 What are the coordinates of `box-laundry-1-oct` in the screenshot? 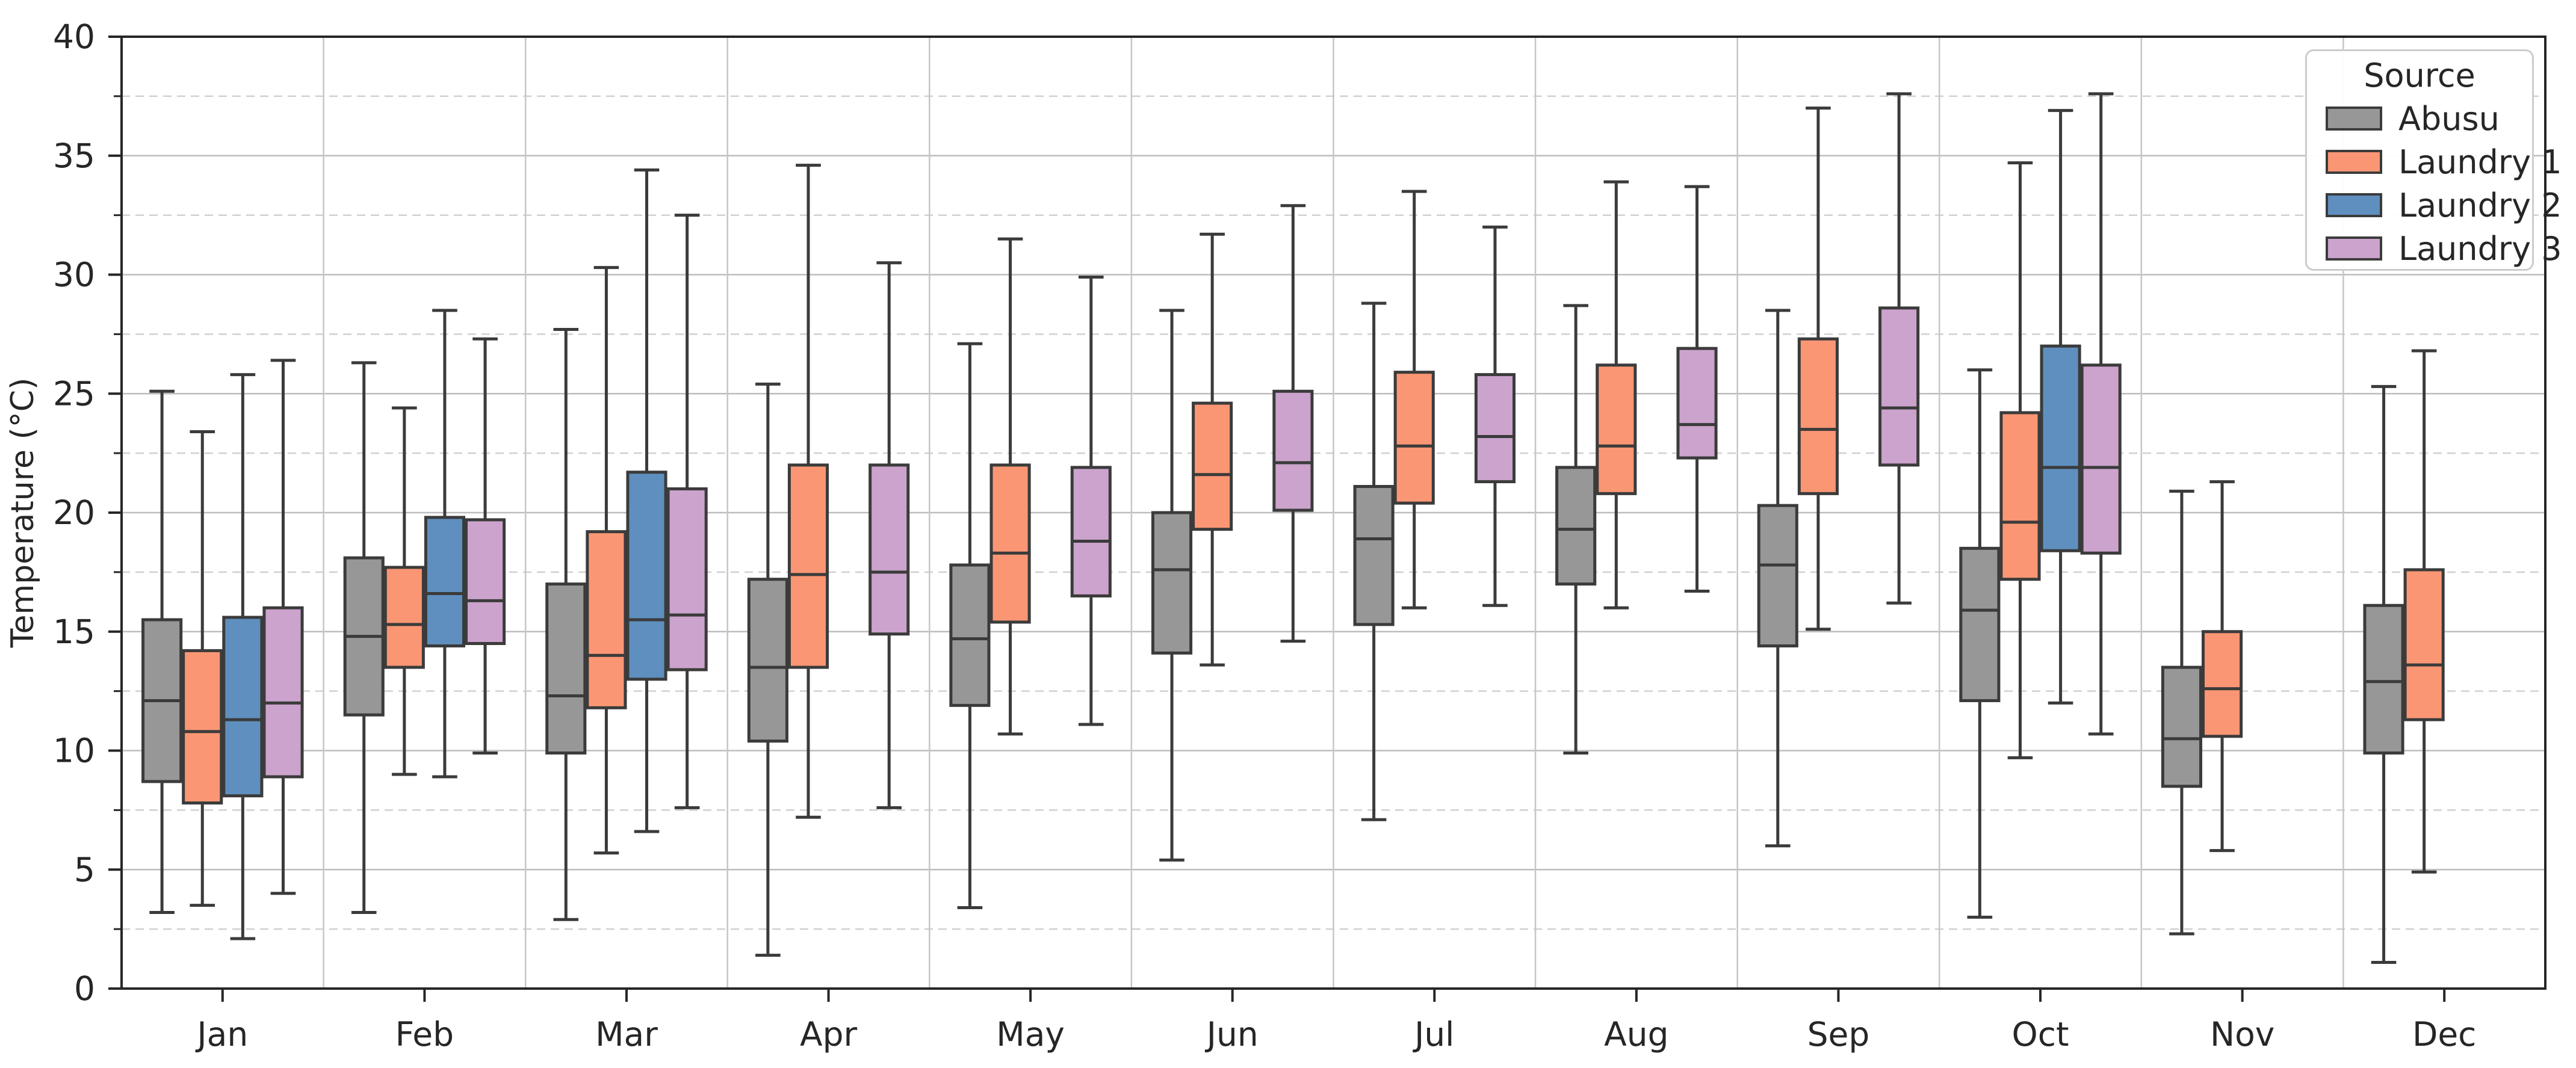 It's located at (2020, 496).